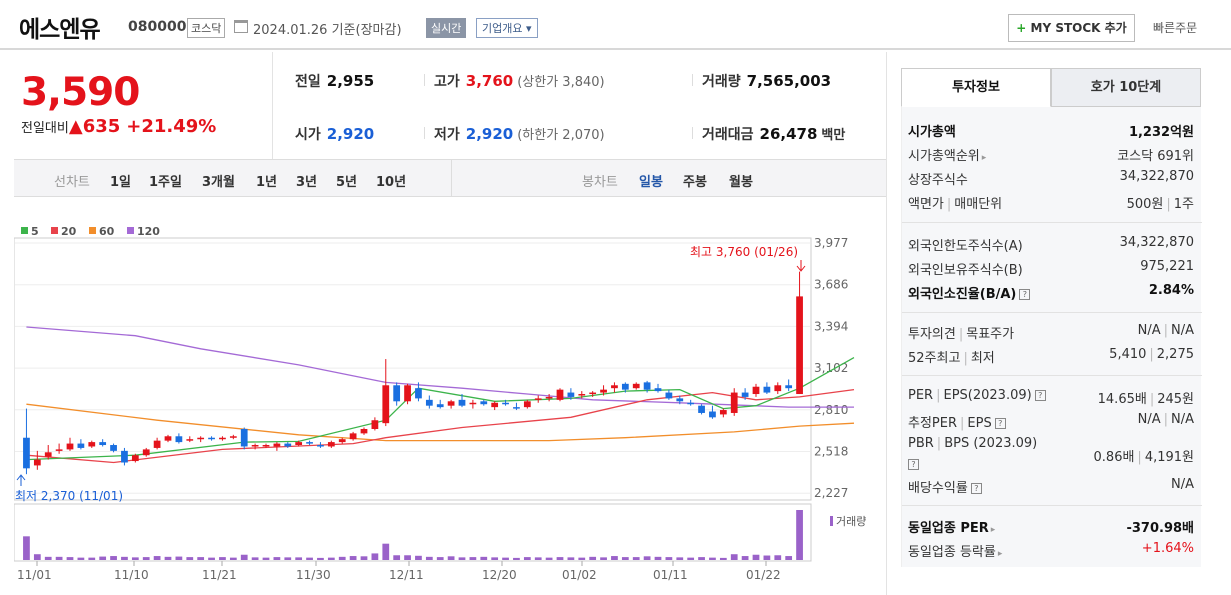 This screenshot has width=1231, height=595. I want to click on unit-label: 매매단위, so click(978, 204).